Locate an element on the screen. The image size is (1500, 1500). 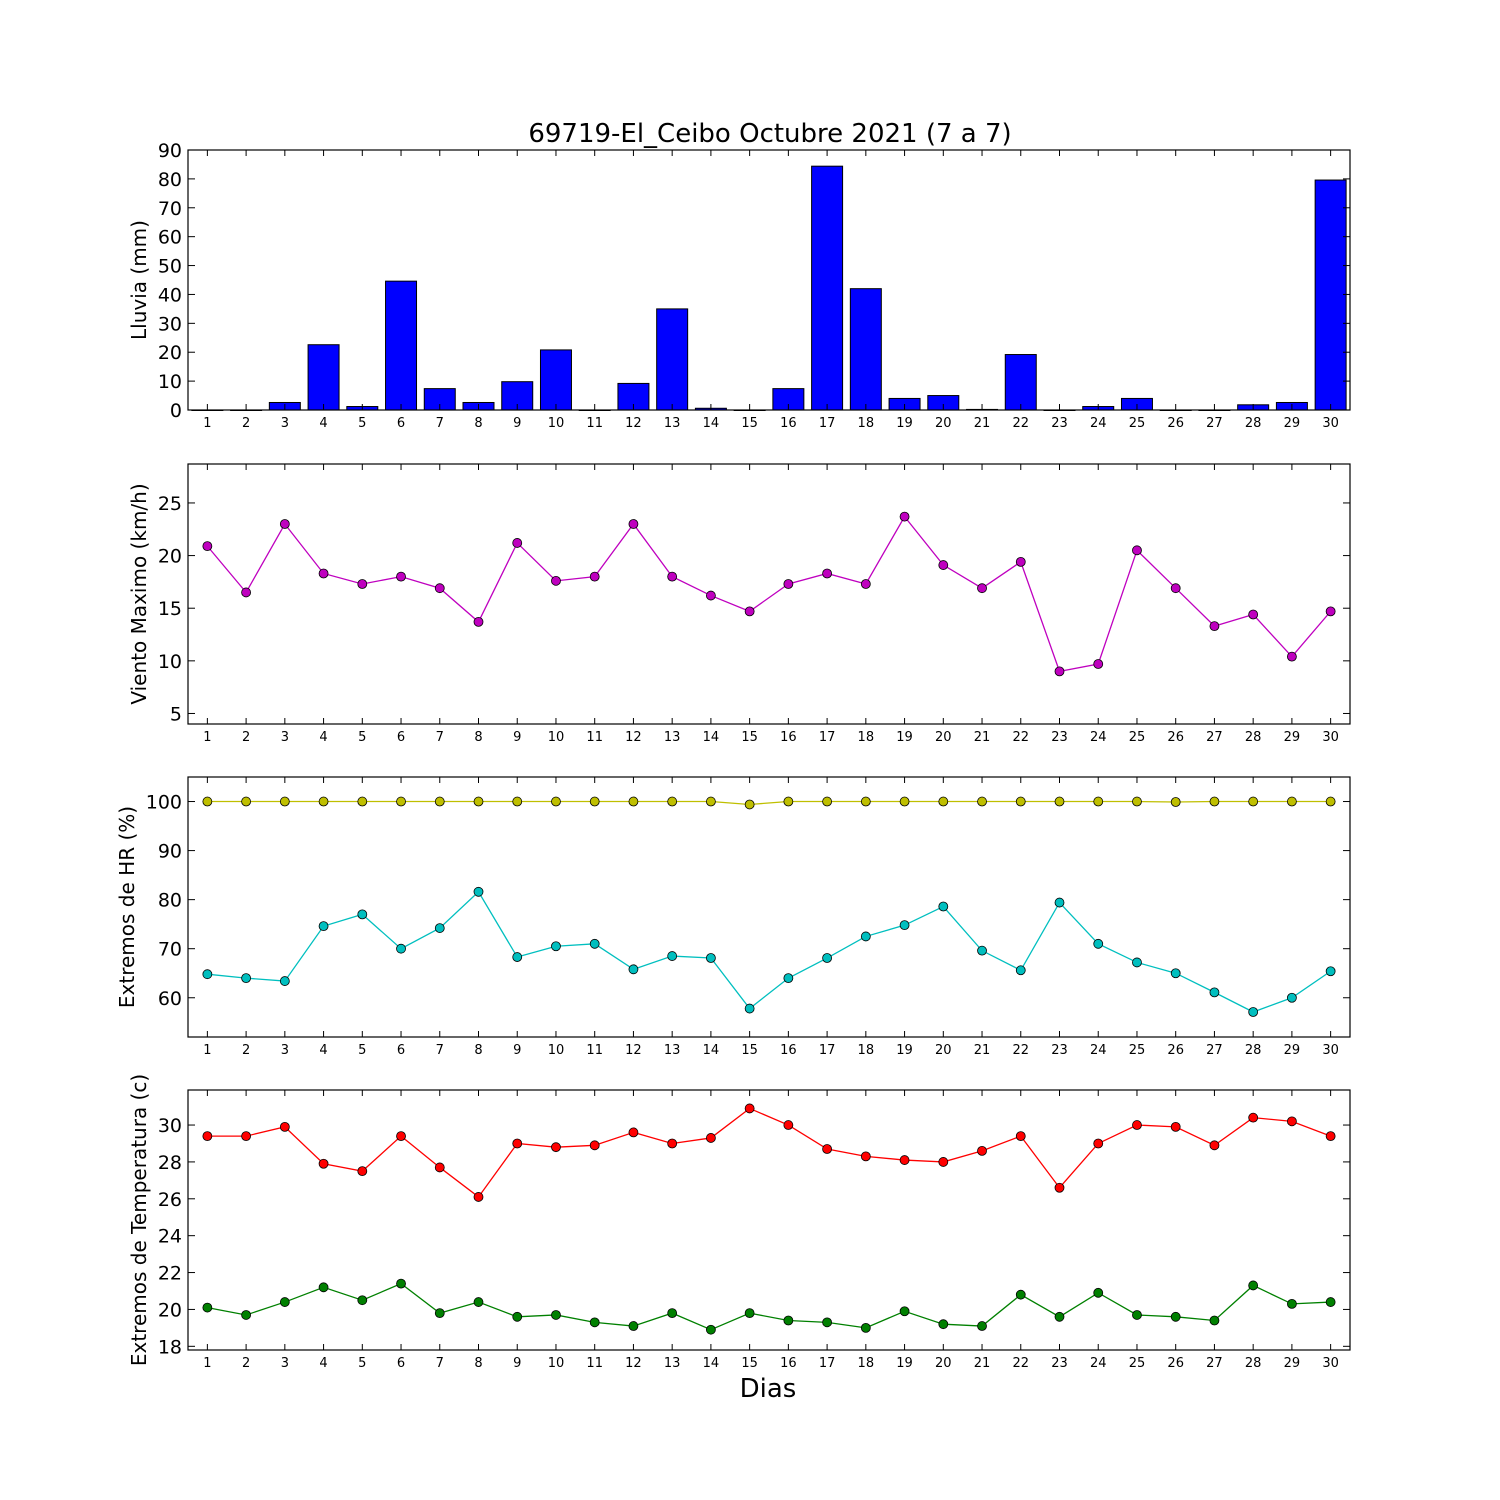
y-tick-label: 70 is located at coordinates (170, 950).